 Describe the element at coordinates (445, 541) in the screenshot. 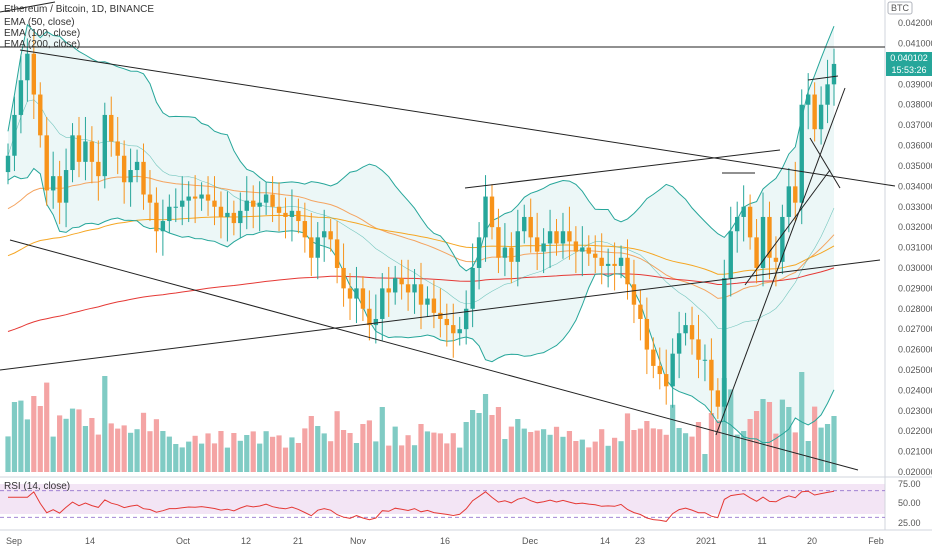

I see `time-axis: Sep 14 Oct 12 21 Nov 16 Dec 14 23 2021 11 20 Feb` at that location.